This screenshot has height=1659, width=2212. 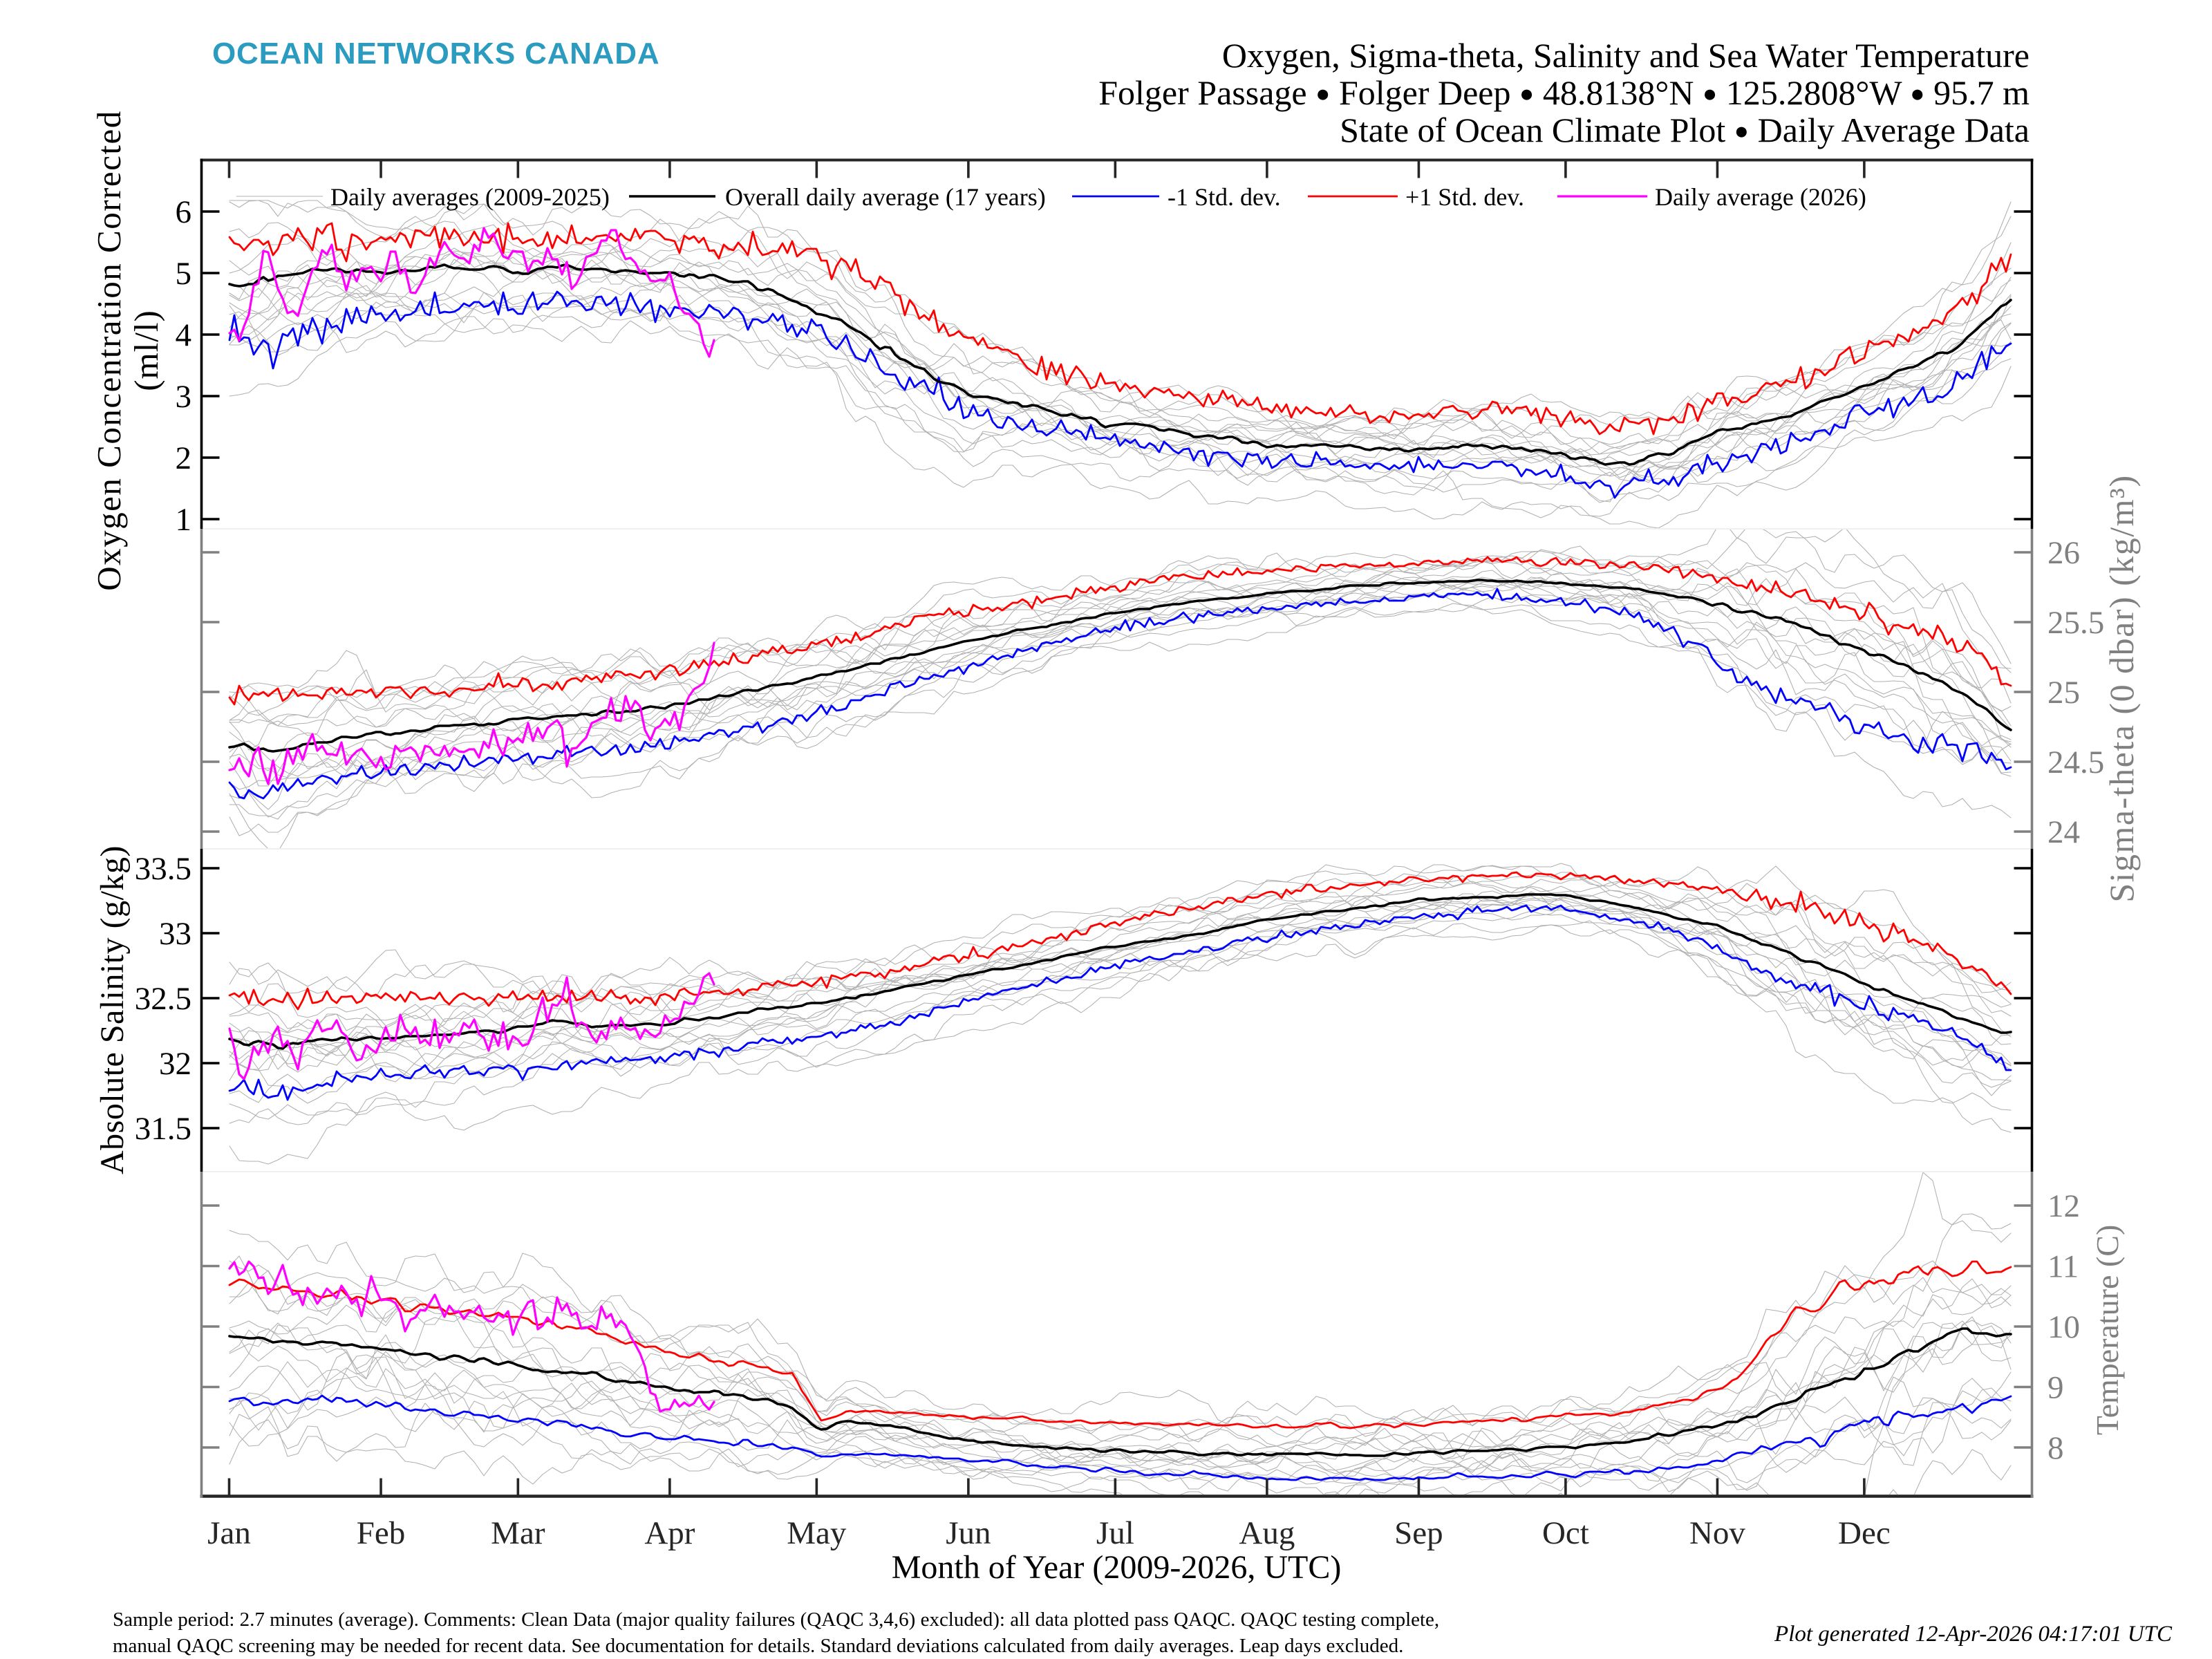 What do you see at coordinates (1117, 1568) in the screenshot?
I see `svg-text: Month of Year (2009-2026, UTC)` at bounding box center [1117, 1568].